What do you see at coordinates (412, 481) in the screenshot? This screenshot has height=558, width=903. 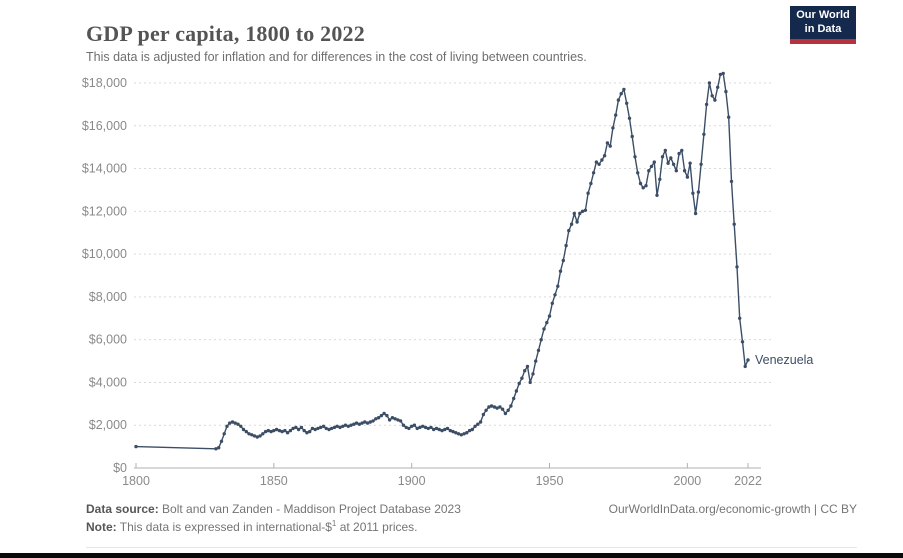 I see `x-tick-label: 1900` at bounding box center [412, 481].